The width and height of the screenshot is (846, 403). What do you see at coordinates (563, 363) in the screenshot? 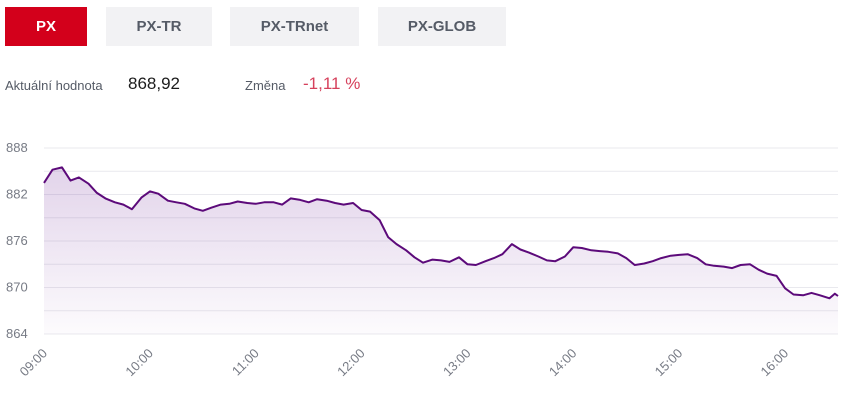
I see `x-tick-label: 14:00` at bounding box center [563, 363].